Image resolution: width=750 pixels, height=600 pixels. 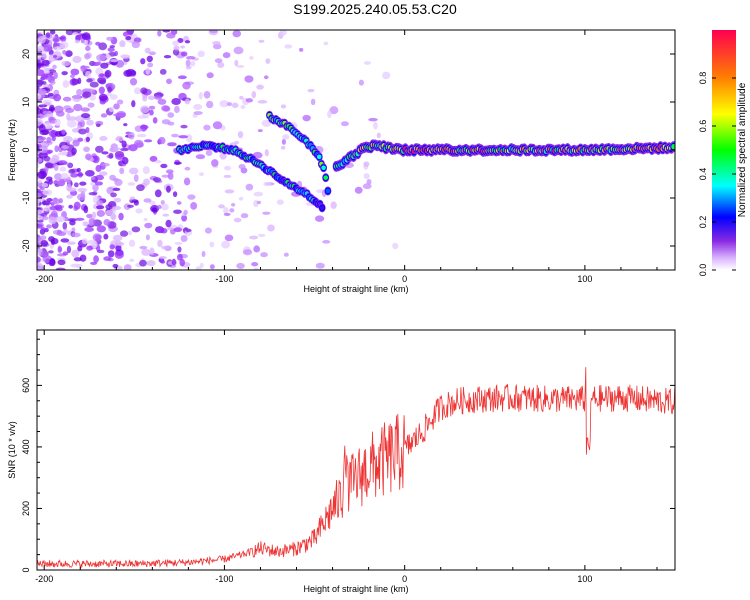 What do you see at coordinates (584, 279) in the screenshot?
I see `spectrogram-xtick-label: 100` at bounding box center [584, 279].